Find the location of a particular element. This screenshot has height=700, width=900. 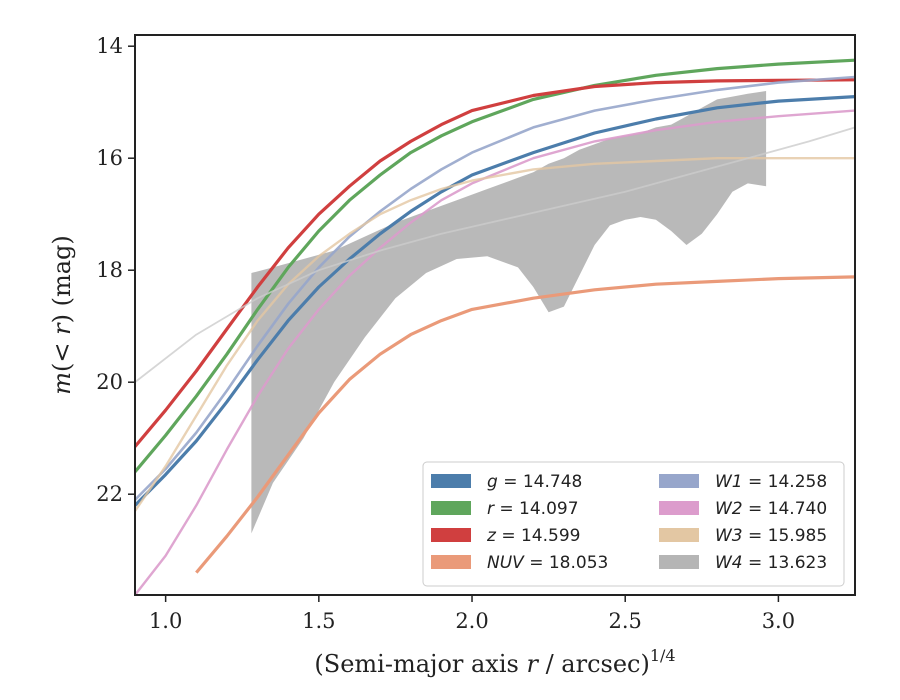

legend-box is located at coordinates (633, 524).